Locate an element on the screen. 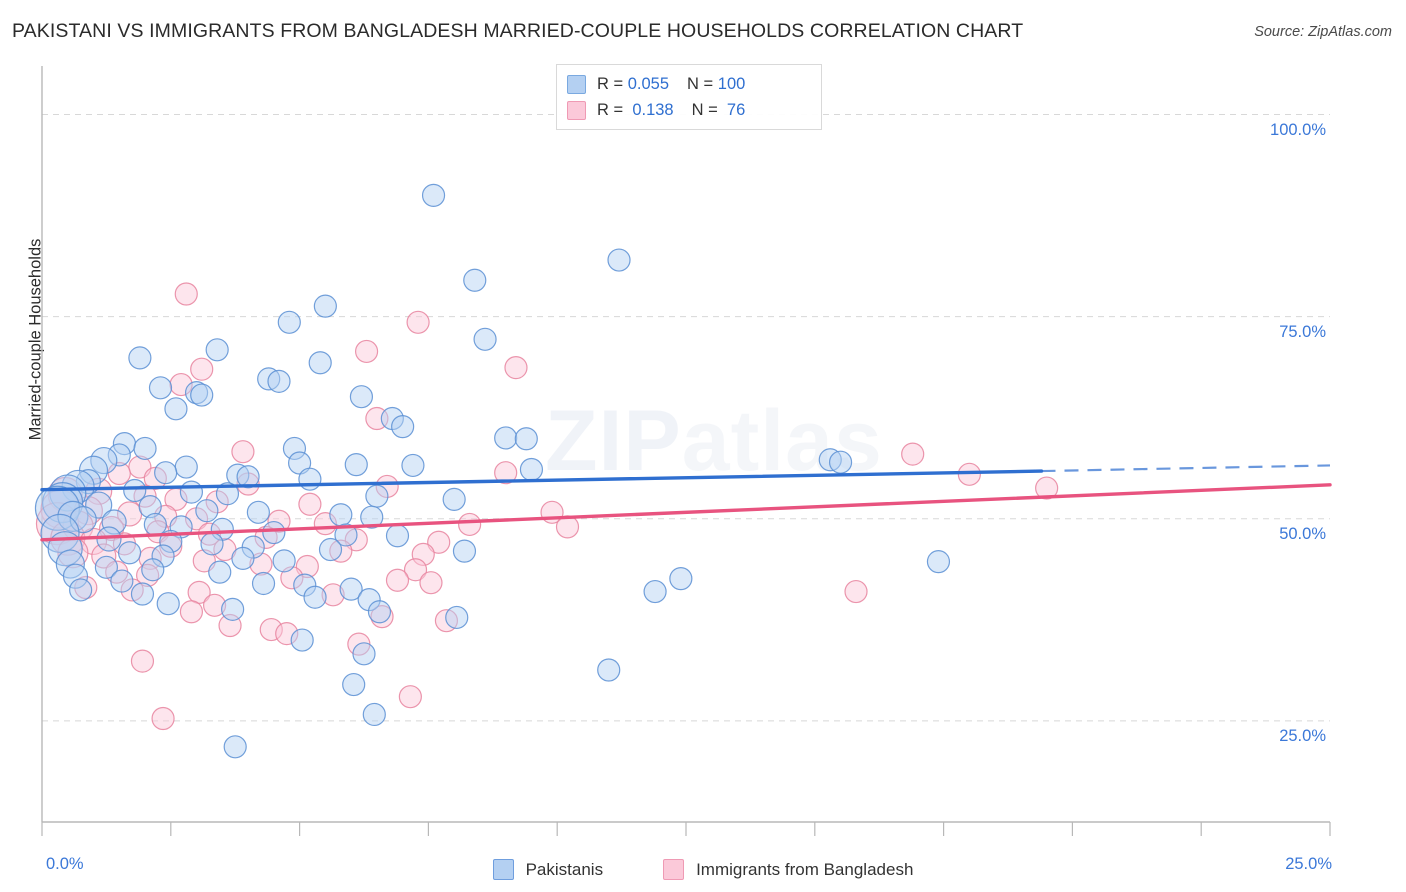 Image resolution: width=1406 pixels, height=892 pixels. legend-label-bangladesh: Immigrants from Bangladesh is located at coordinates (805, 869).